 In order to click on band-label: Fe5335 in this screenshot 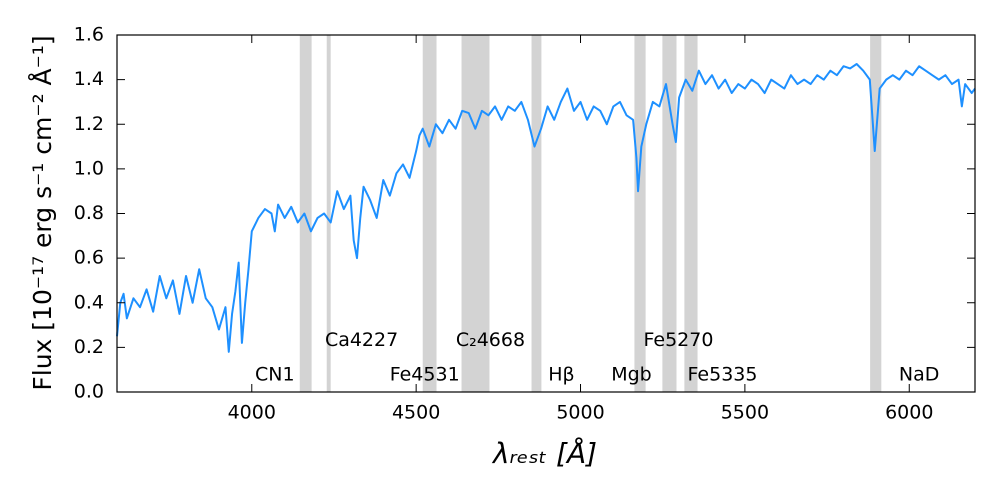, I will do `click(723, 375)`.